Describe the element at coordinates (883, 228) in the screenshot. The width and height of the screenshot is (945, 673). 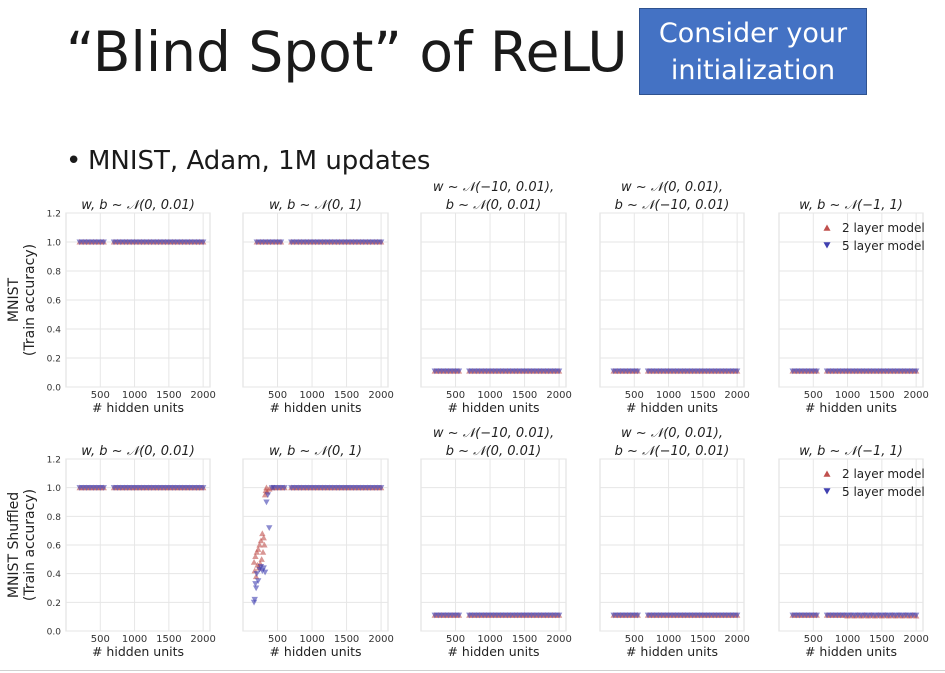
I see `legend-two-layer-label: 2 layer model` at that location.